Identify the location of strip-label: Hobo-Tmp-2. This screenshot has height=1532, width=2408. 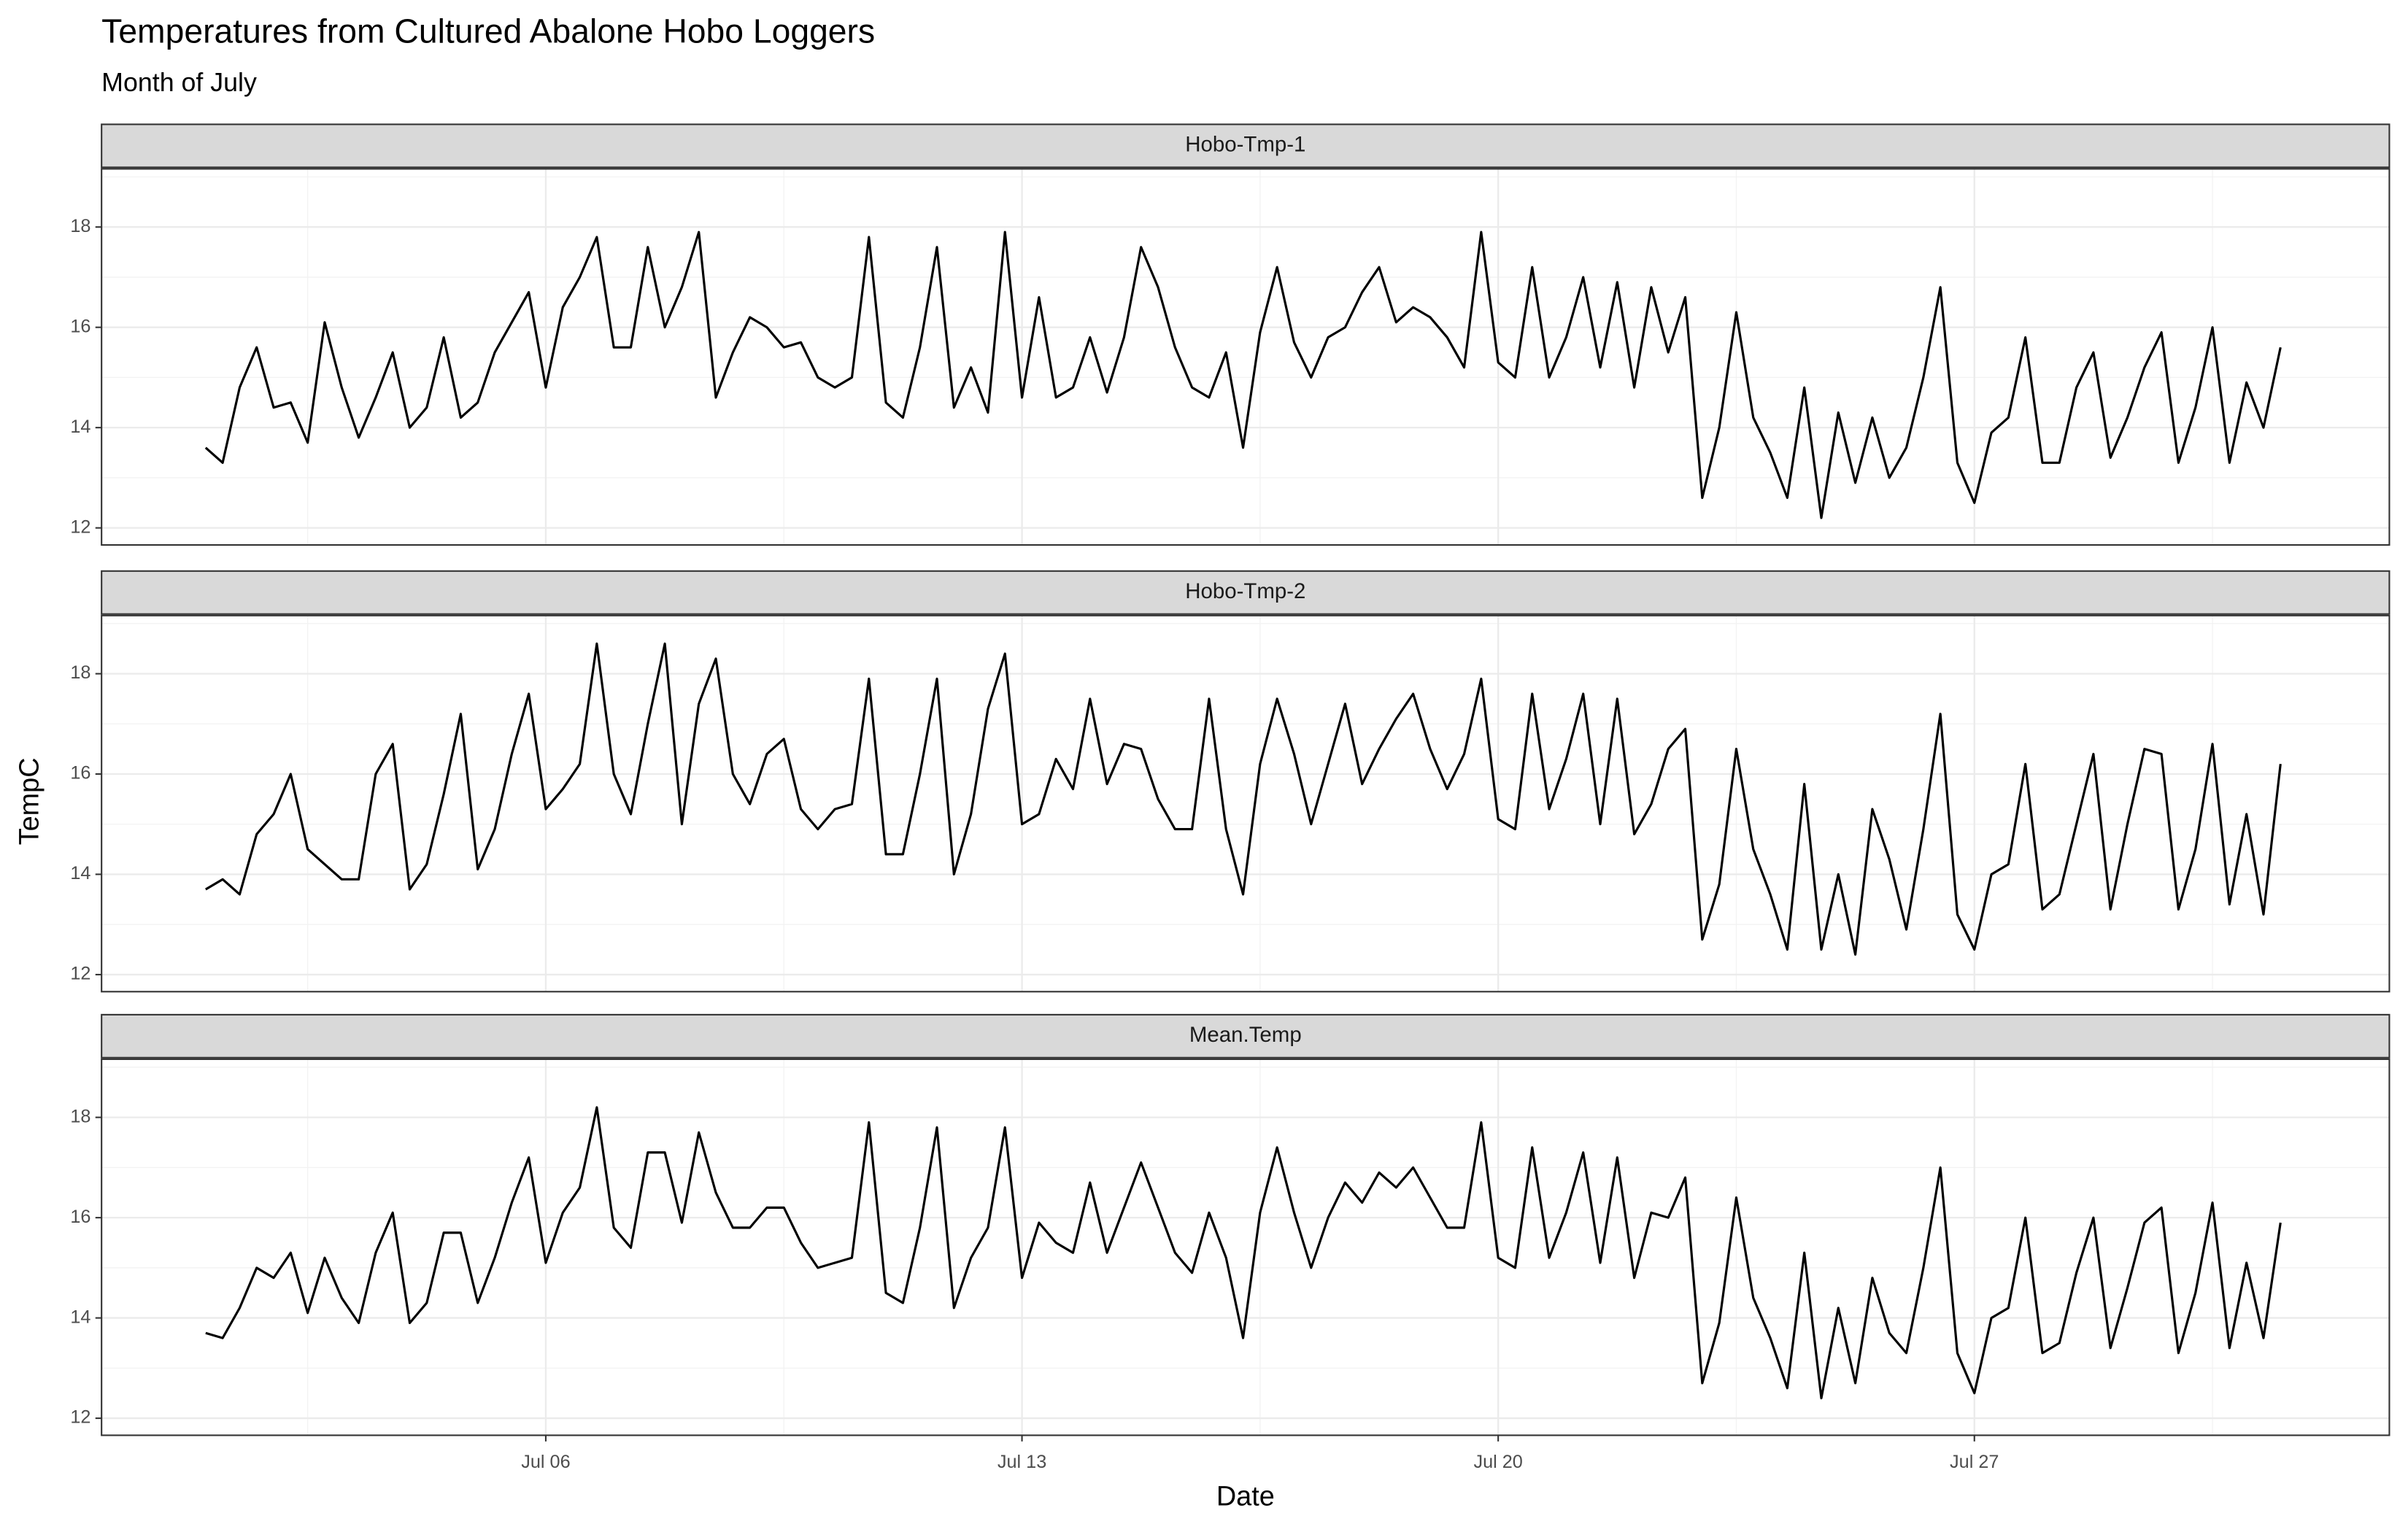
(1245, 591).